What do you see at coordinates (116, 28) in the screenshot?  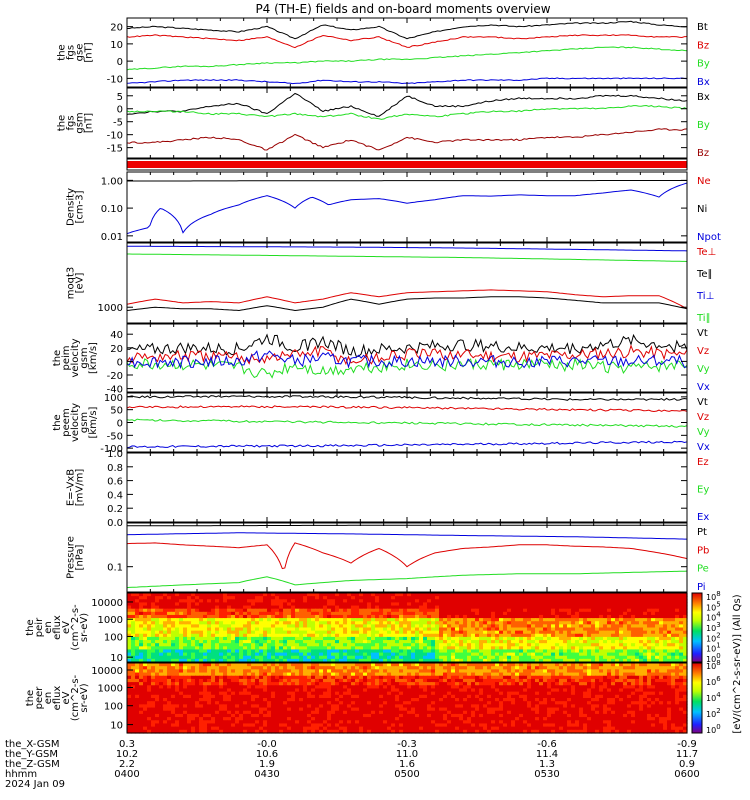 I see `ytick-label: 20` at bounding box center [116, 28].